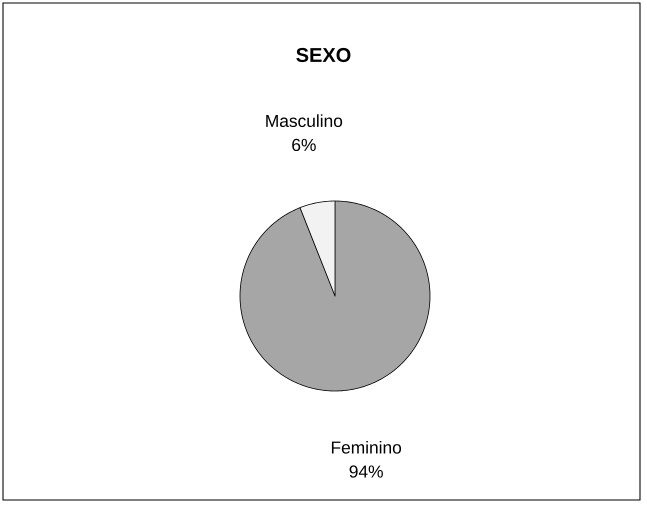 The width and height of the screenshot is (647, 512). I want to click on data-label: 94%, so click(366, 471).